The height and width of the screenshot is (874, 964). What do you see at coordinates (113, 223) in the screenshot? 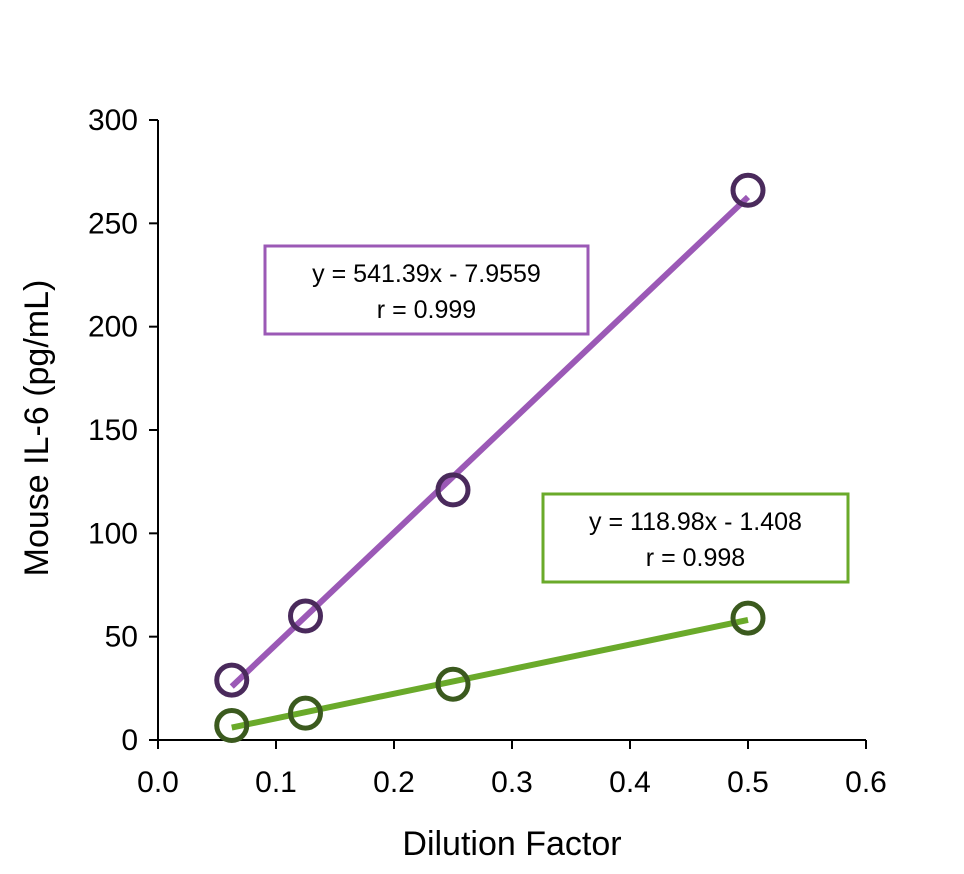
I see `y-tick-label: 250` at bounding box center [113, 223].